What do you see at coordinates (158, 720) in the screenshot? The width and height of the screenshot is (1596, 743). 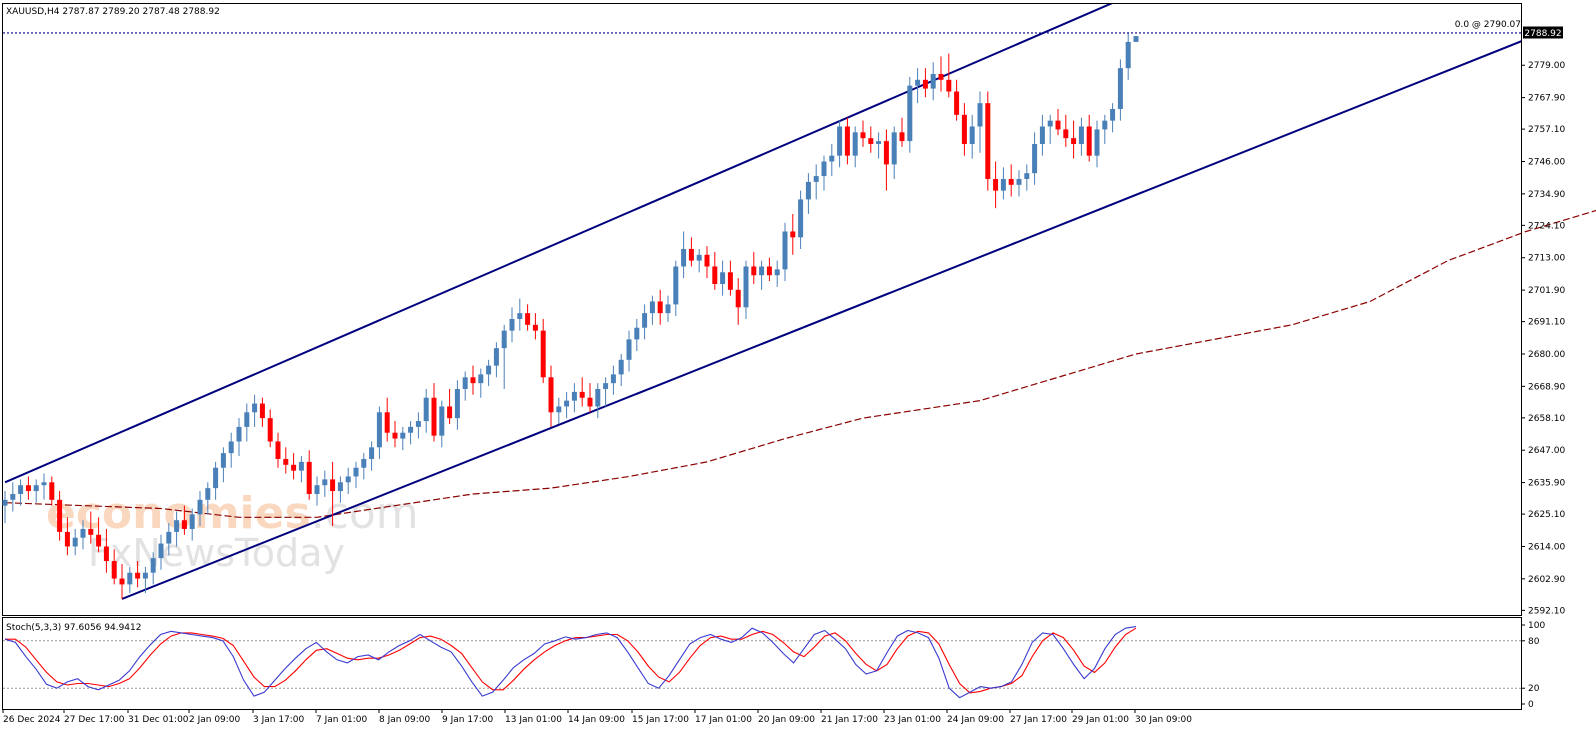 I see `time-tick-label: 31 Dec 01:00` at bounding box center [158, 720].